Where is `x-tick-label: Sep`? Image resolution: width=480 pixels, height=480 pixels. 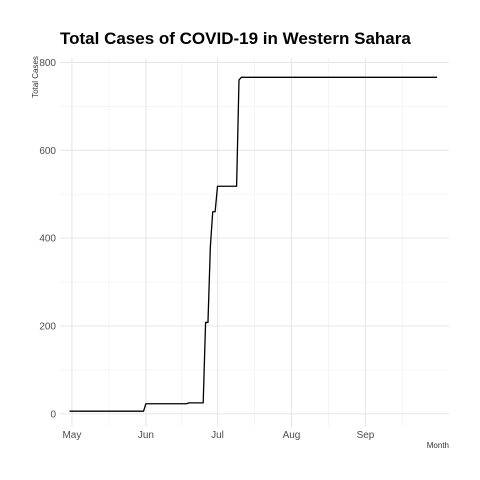 x-tick-label: Sep is located at coordinates (366, 435).